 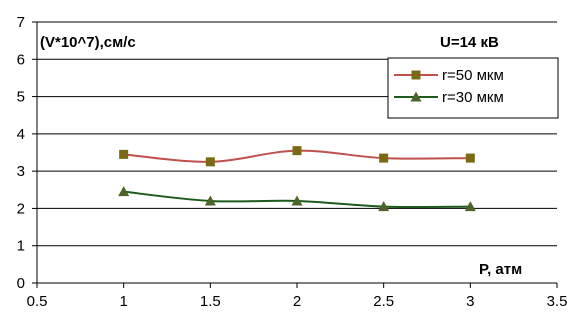 I want to click on x-tick-label: 3.5, so click(x=557, y=301).